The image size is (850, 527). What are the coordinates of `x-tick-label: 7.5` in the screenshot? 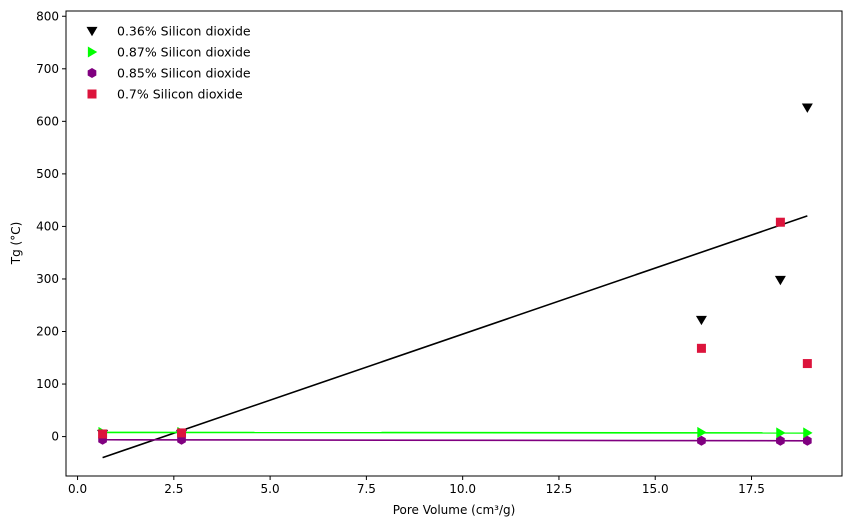 It's located at (366, 489).